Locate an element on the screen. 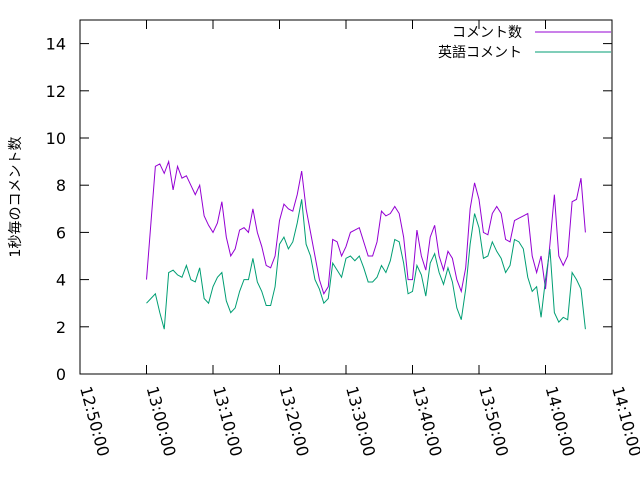  x-tick-label: 13:10:00 is located at coordinates (227, 421).